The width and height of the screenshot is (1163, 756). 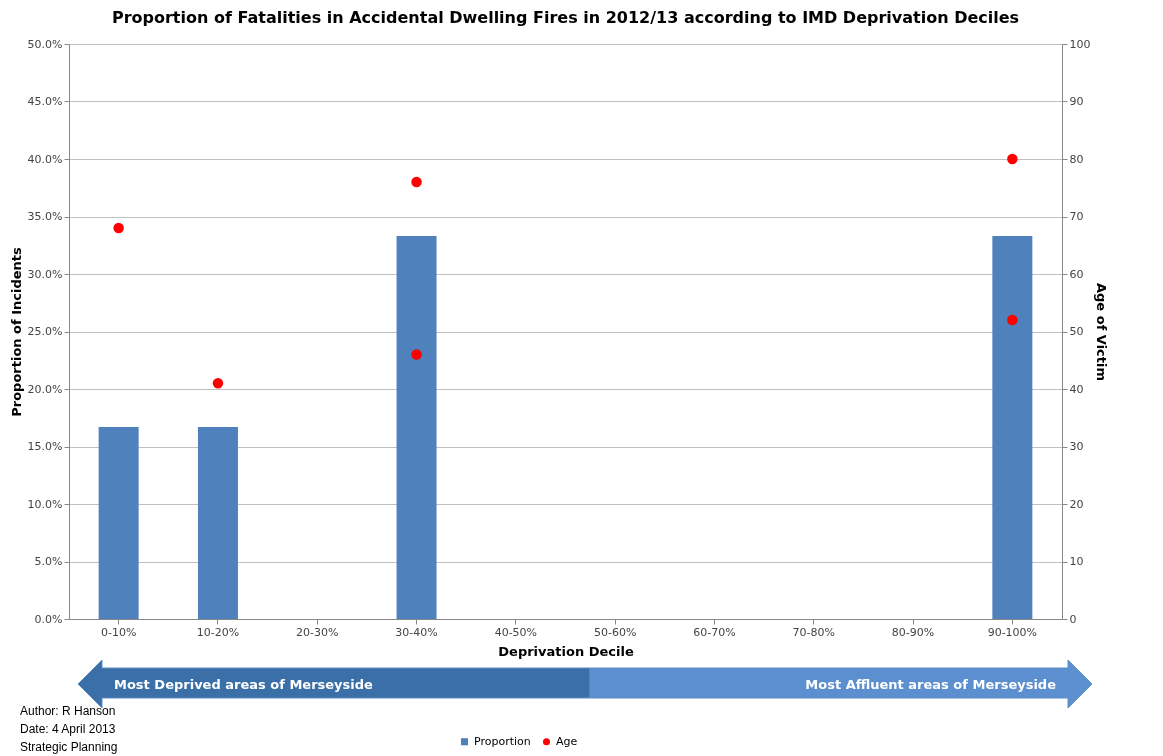 I want to click on y2-tick-label: 90, so click(x=1076, y=101).